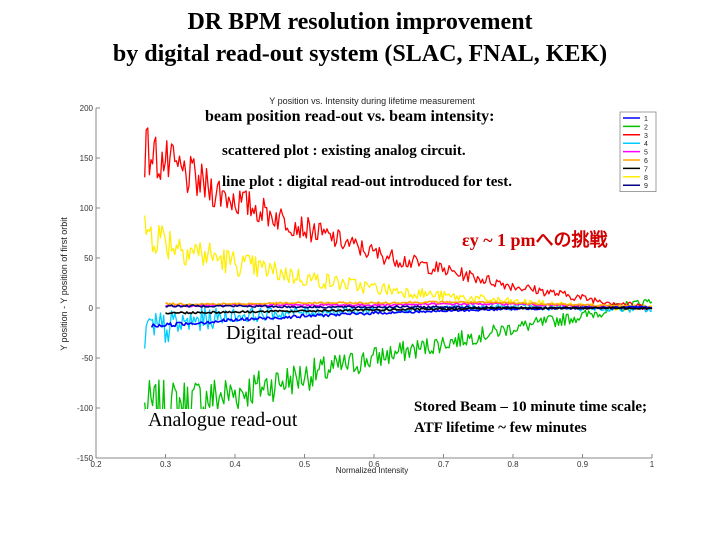 This screenshot has height=540, width=720. I want to click on x-tick-label: 0.8, so click(513, 464).